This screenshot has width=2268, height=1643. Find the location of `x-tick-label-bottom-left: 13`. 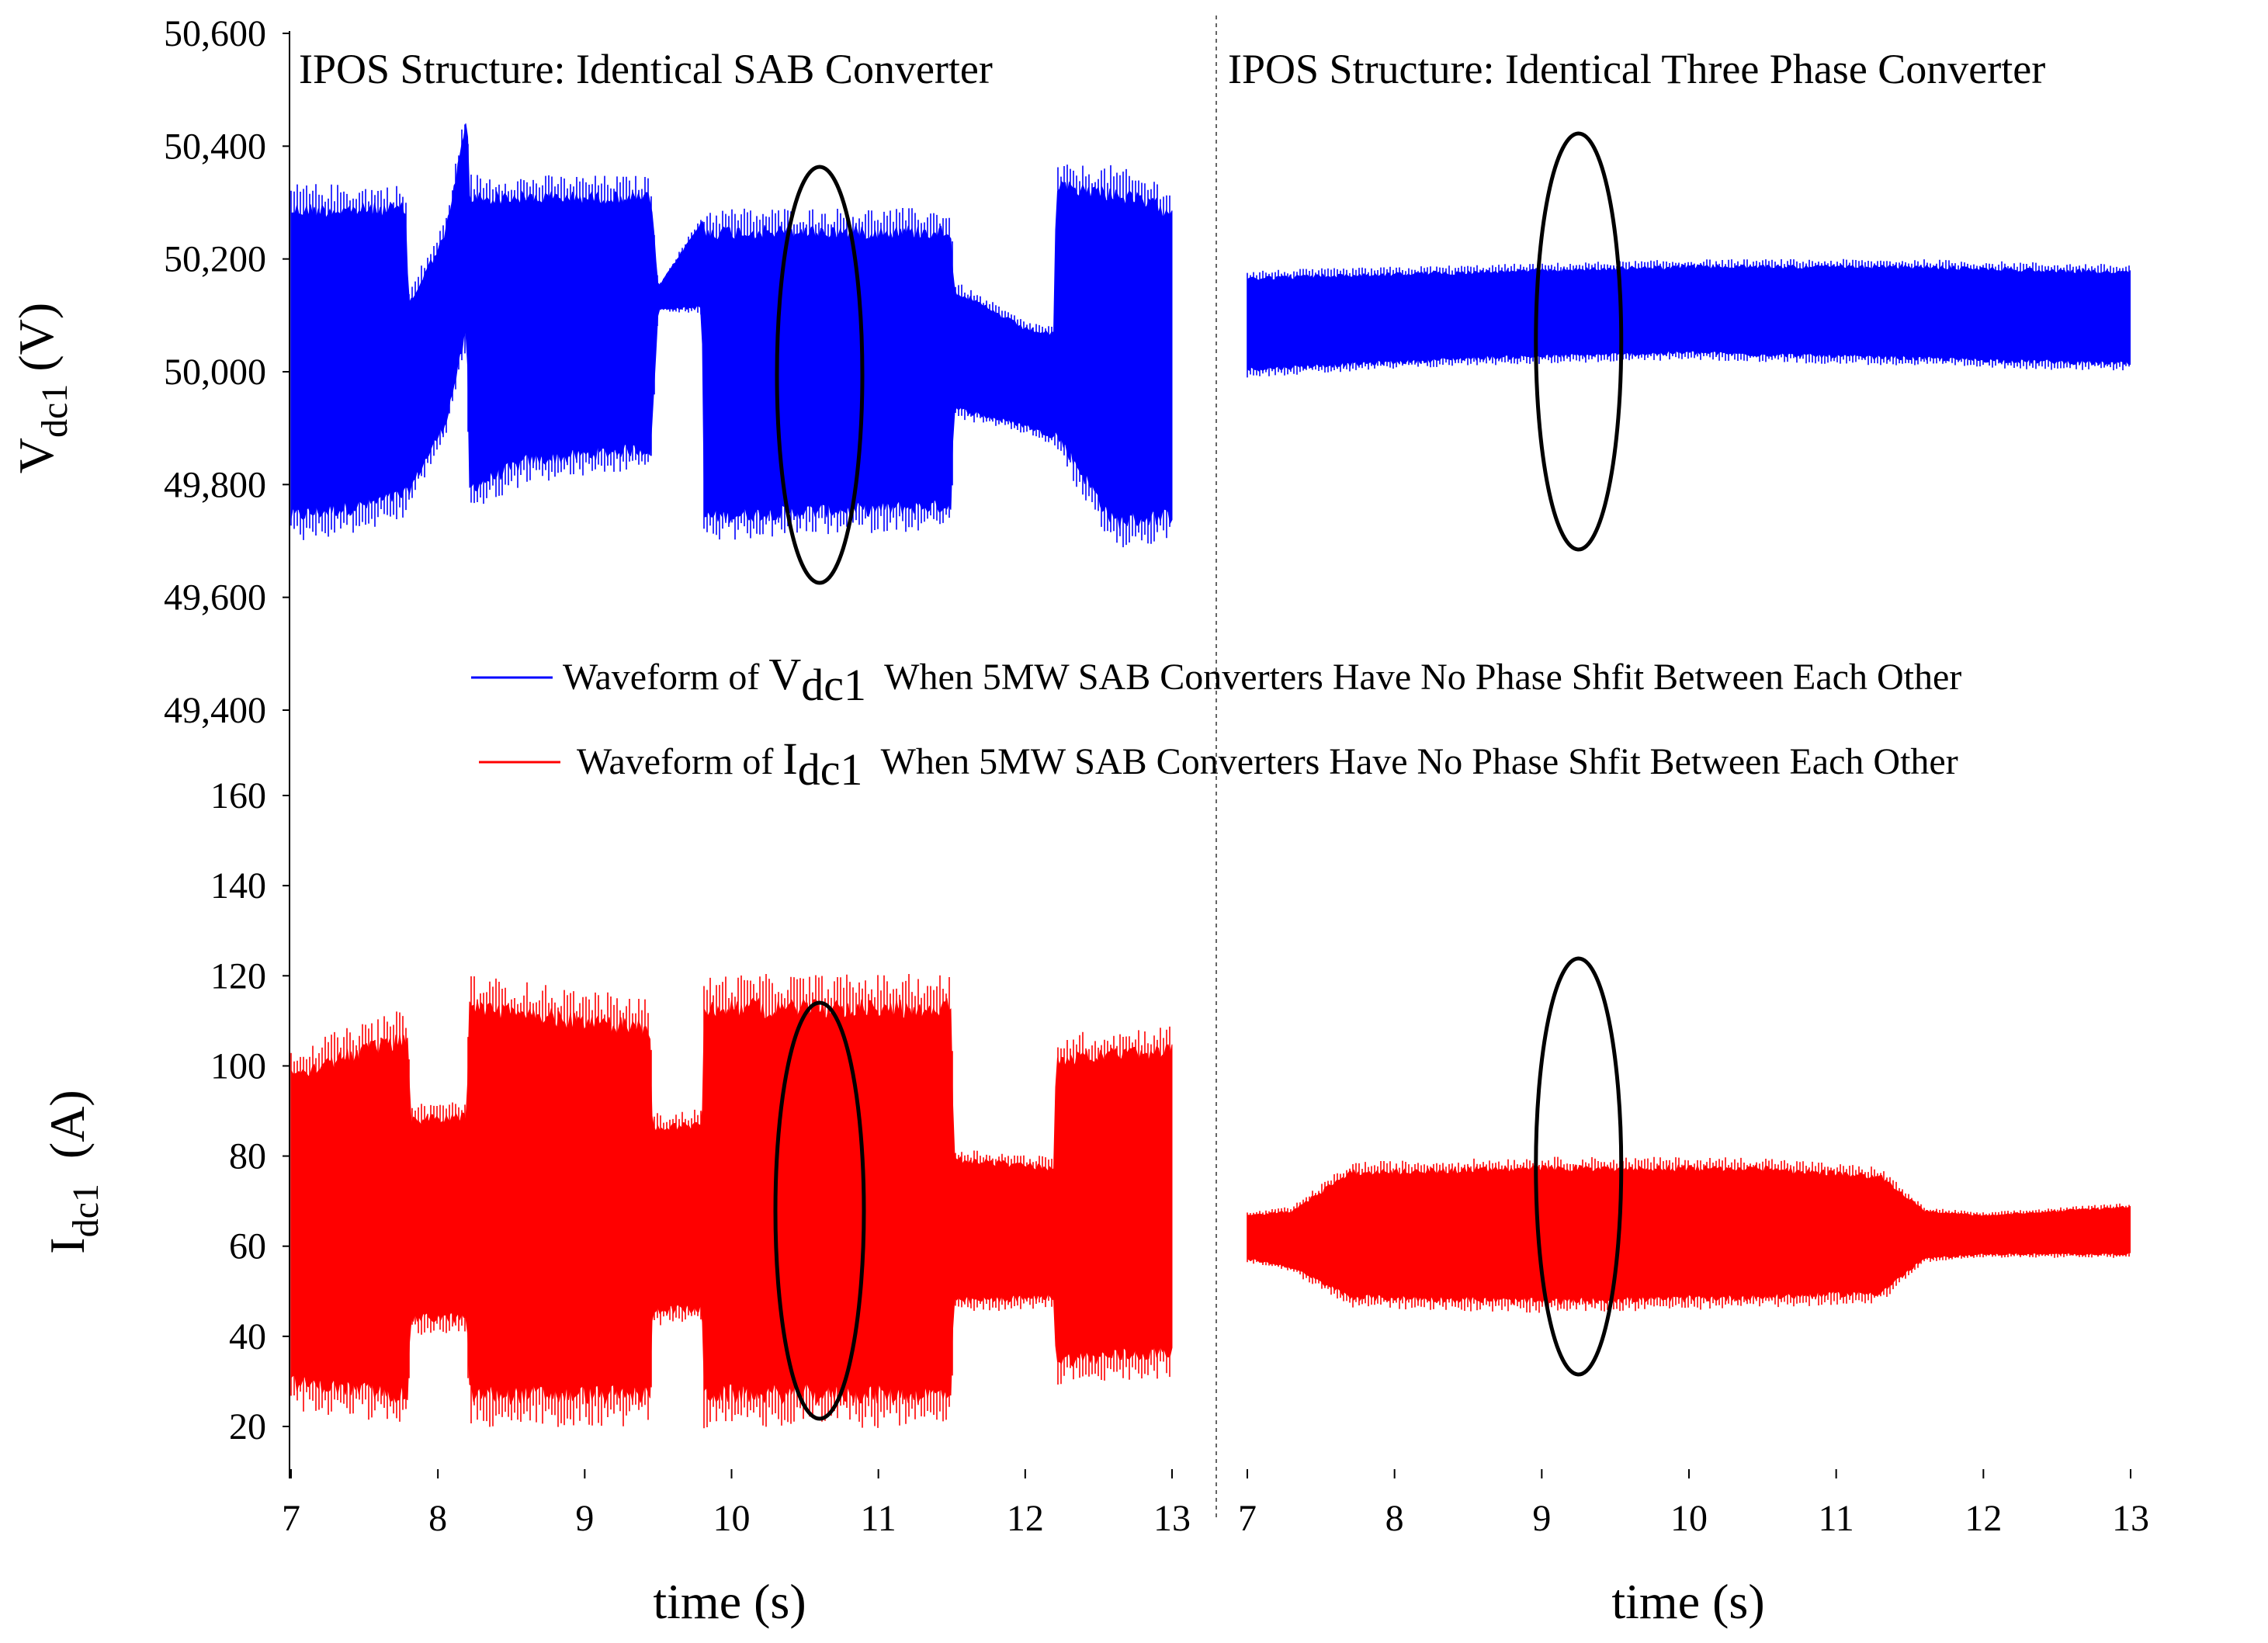

x-tick-label-bottom-left: 13 is located at coordinates (1172, 1518).